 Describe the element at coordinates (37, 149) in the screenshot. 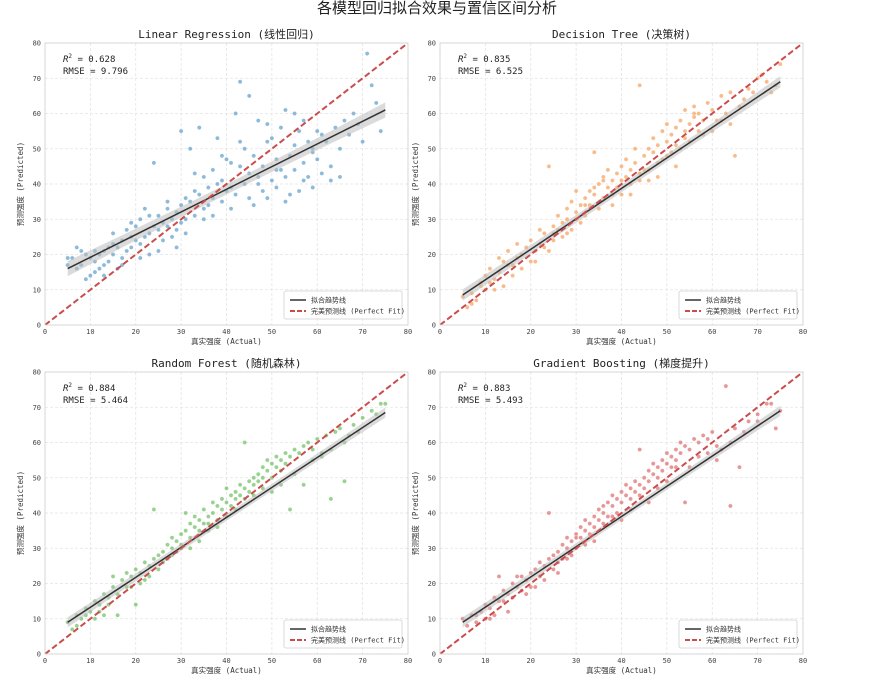

I see `y-tick-label: 50` at that location.